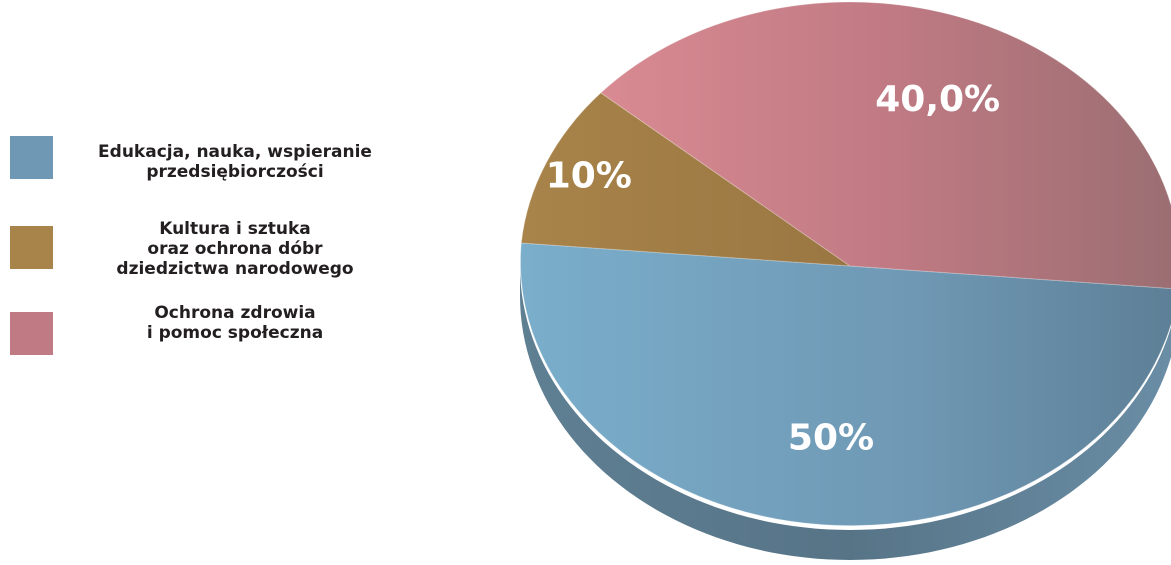 Image resolution: width=1171 pixels, height=565 pixels. Describe the element at coordinates (686, 179) in the screenshot. I see `pie-slice-culture` at that location.